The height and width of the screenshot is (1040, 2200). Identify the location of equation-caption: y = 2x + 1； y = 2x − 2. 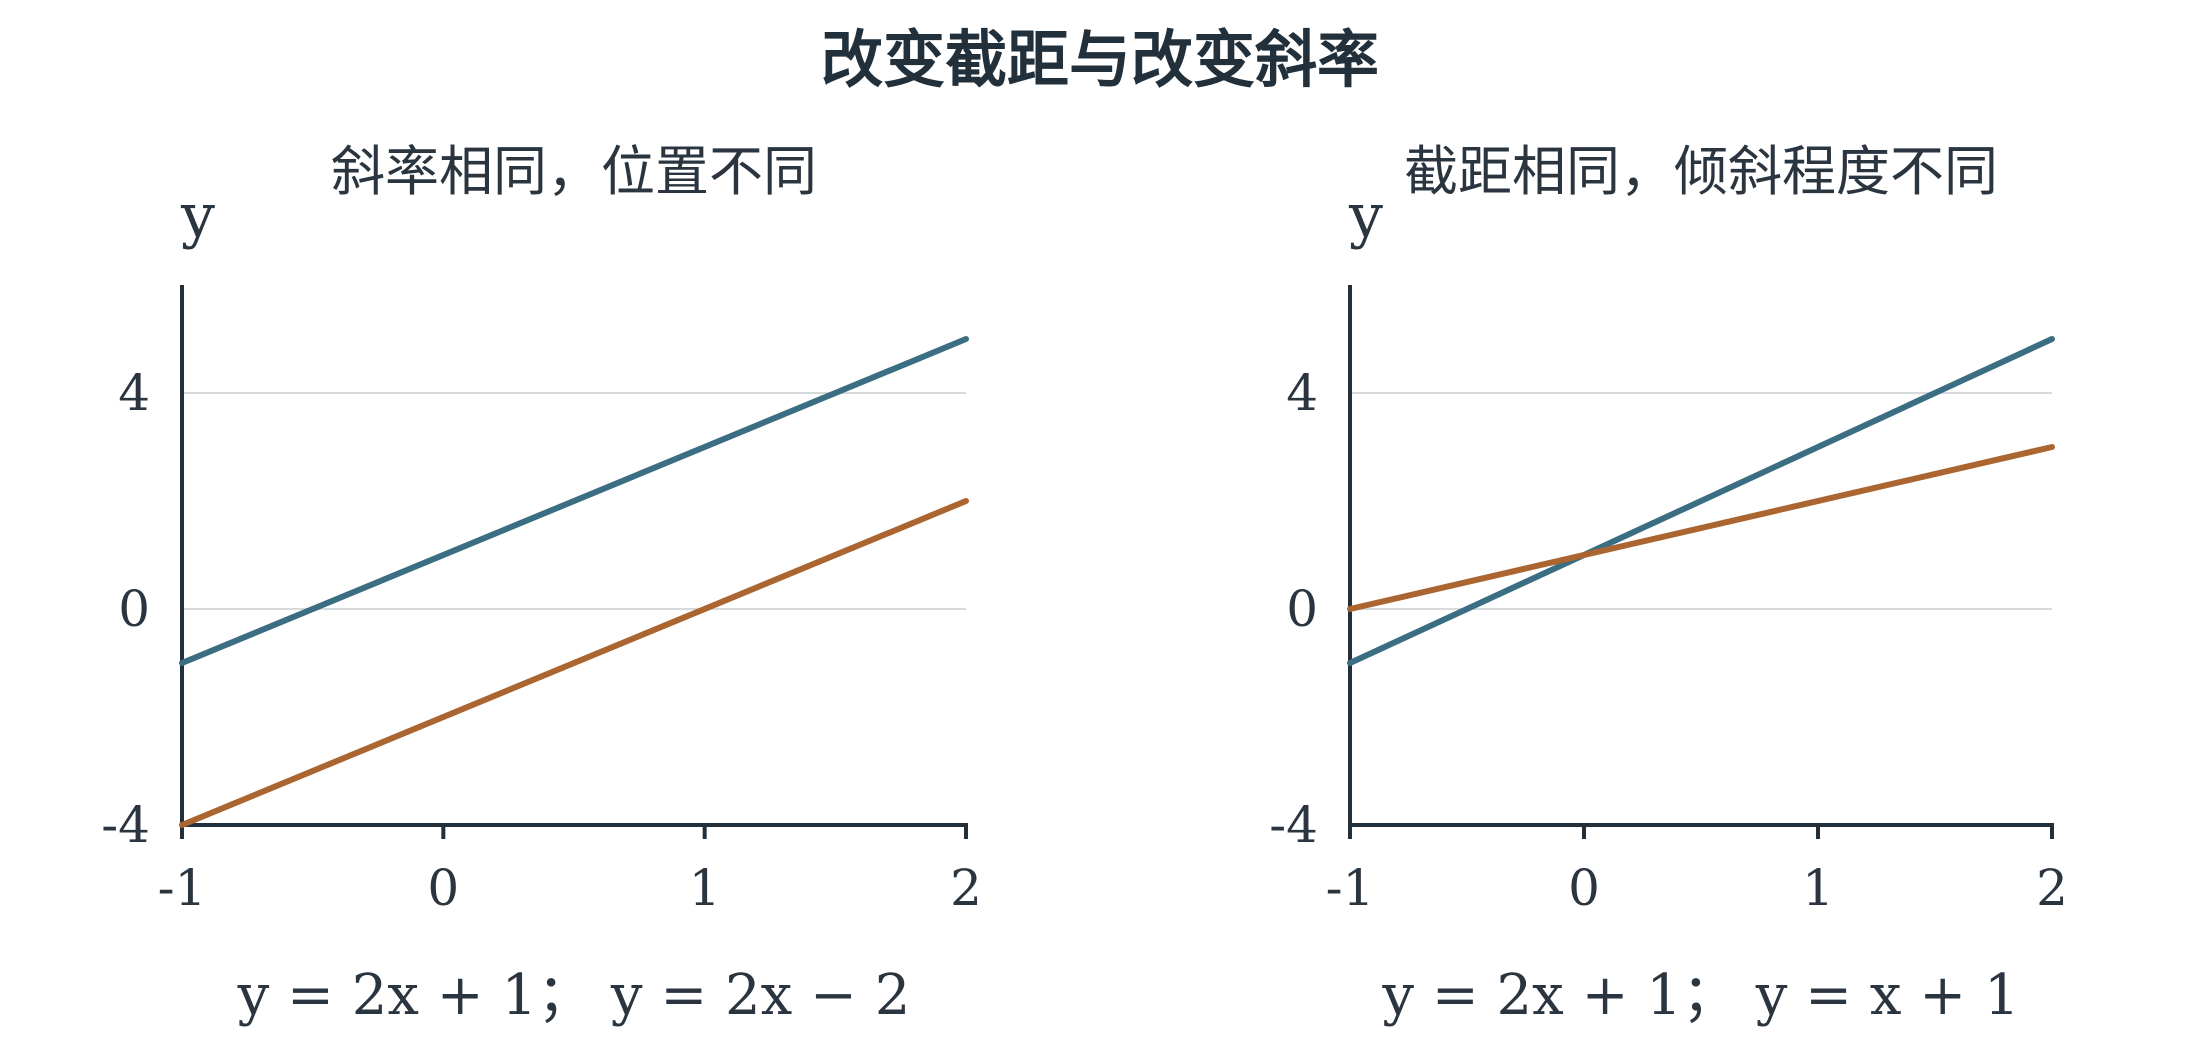
(574, 995).